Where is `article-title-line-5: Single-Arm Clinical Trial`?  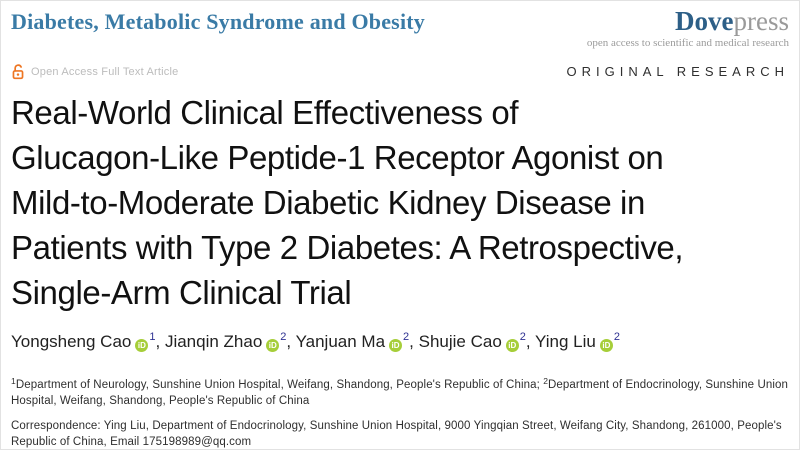 article-title-line-5: Single-Arm Clinical Trial is located at coordinates (181, 292).